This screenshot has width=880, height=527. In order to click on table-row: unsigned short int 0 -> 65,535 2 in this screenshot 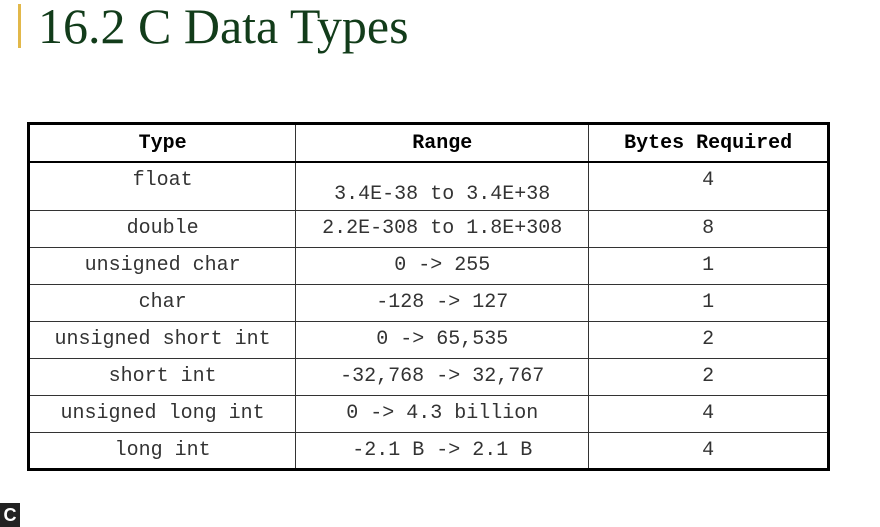, I will do `click(428, 339)`.